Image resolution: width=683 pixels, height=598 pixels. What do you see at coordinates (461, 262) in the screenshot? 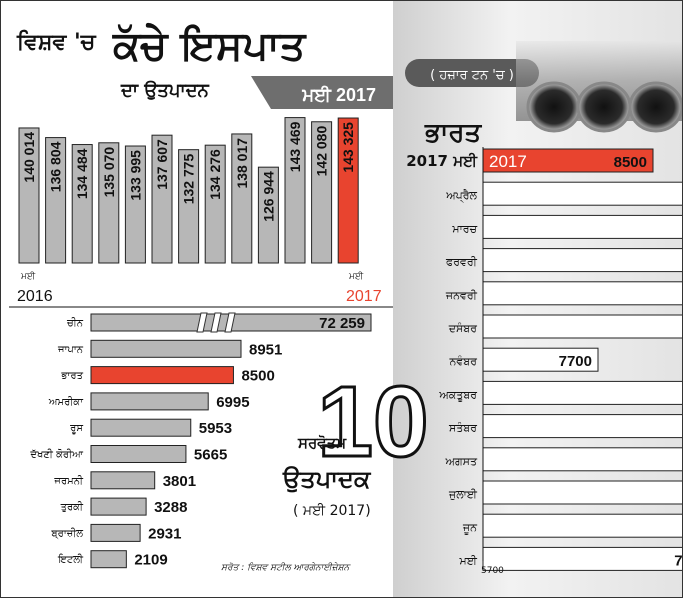
I see `india-month-label: ਫਰਵਰੀ` at bounding box center [461, 262].